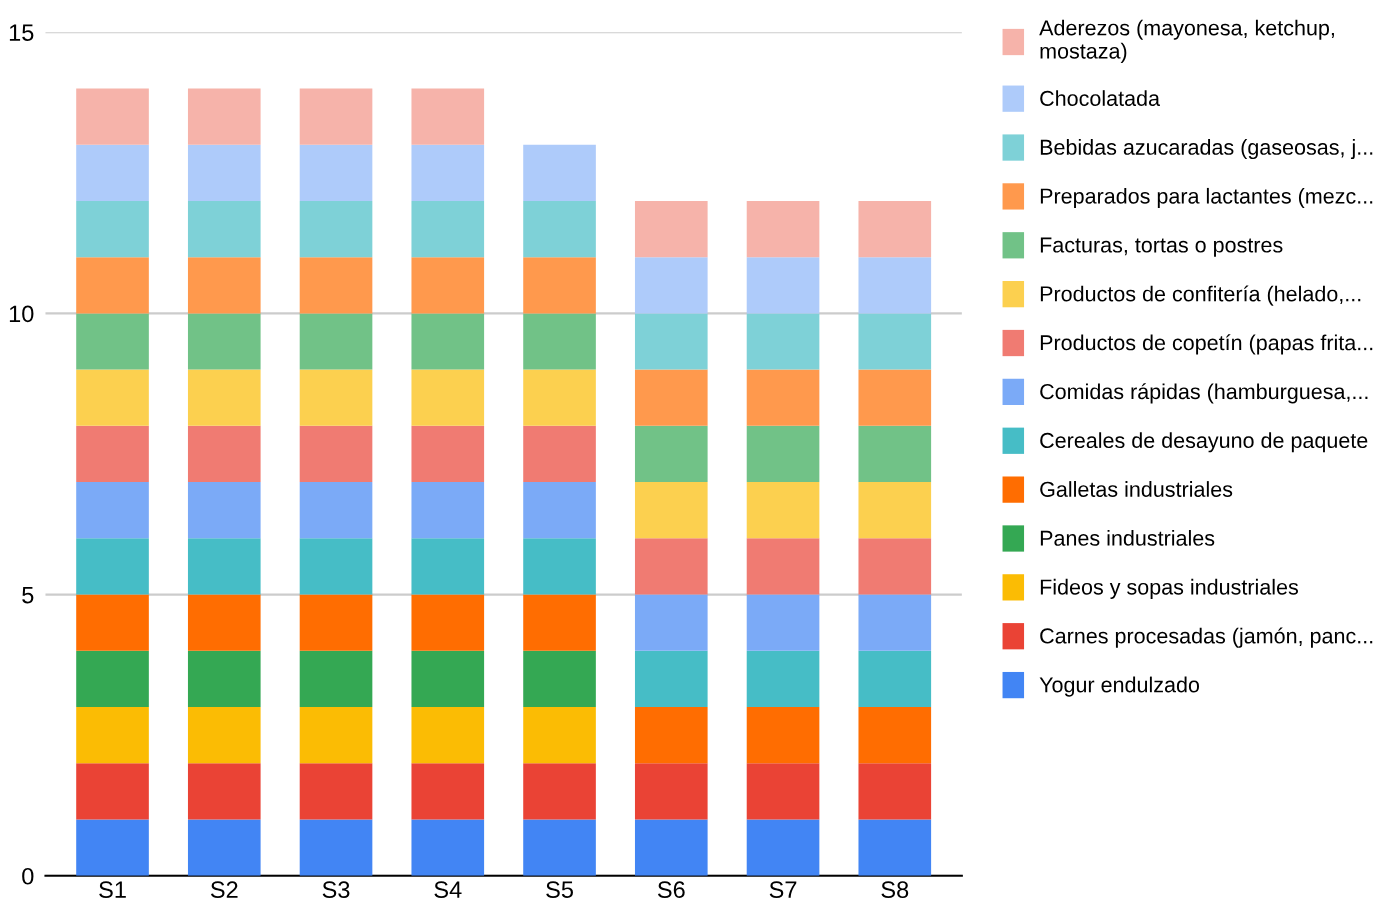 This screenshot has width=1378, height=919. Describe the element at coordinates (336, 890) in the screenshot. I see `x-tick-label: S3` at that location.